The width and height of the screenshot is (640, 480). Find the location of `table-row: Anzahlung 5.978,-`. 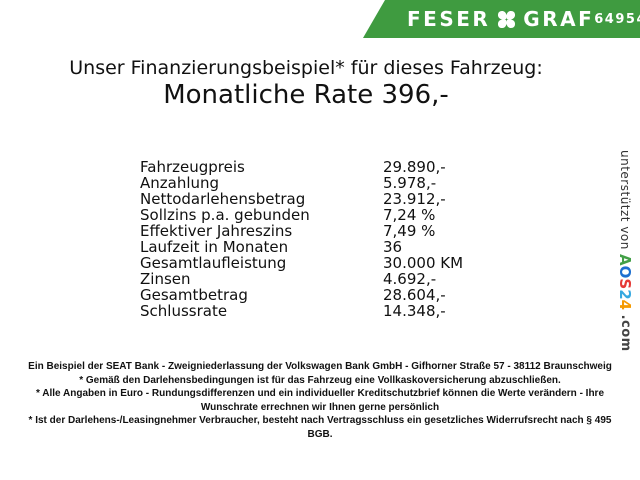

table-row: Anzahlung 5.978,- is located at coordinates (301, 183).